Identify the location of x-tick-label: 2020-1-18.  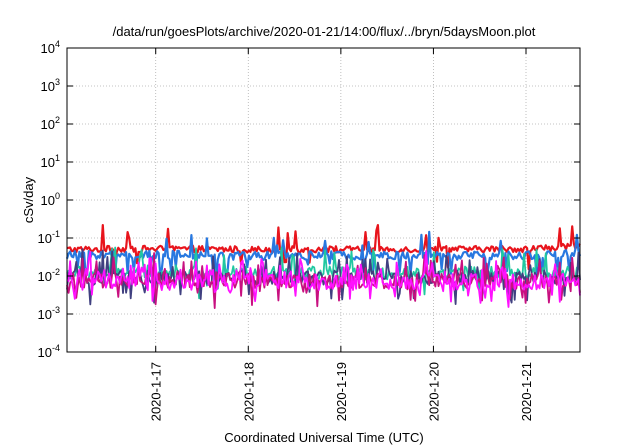
(248, 391).